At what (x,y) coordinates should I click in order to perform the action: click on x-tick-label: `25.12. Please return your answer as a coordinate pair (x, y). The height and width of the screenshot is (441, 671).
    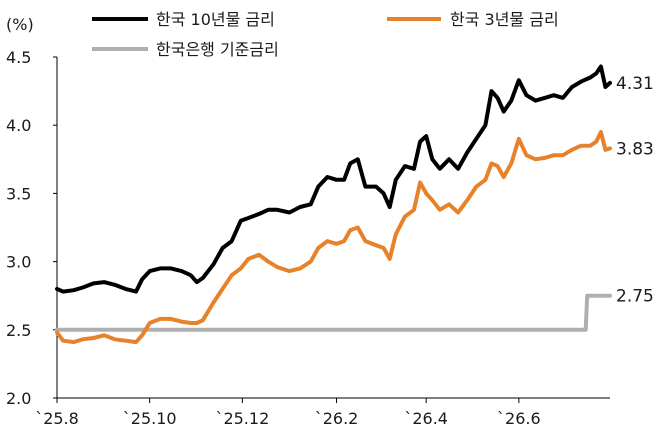
    Looking at the image, I should click on (242, 418).